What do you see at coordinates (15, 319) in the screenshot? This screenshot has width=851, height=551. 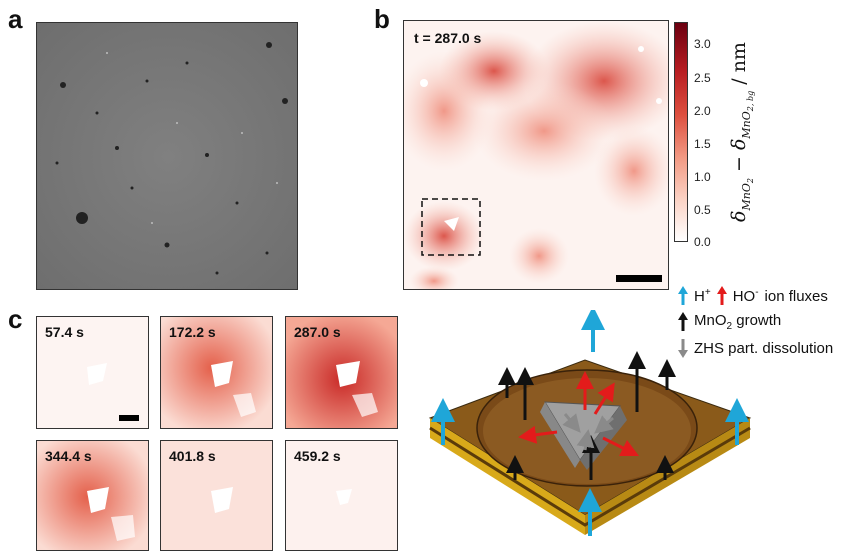 I see `panel-letter-c: c` at bounding box center [15, 319].